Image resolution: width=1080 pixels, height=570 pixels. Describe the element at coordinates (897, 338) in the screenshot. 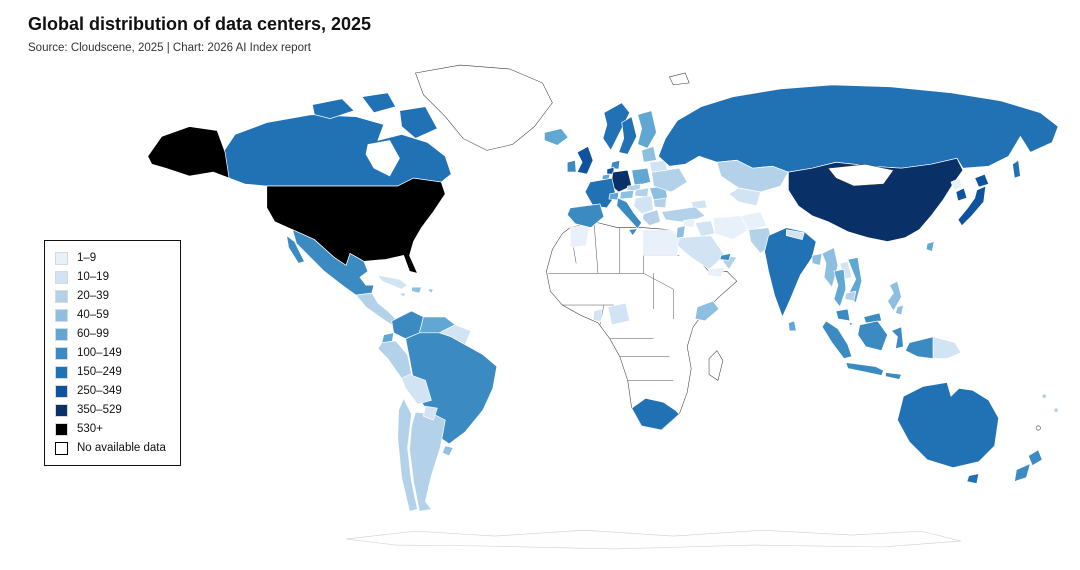

I see `region-sulawesi` at that location.